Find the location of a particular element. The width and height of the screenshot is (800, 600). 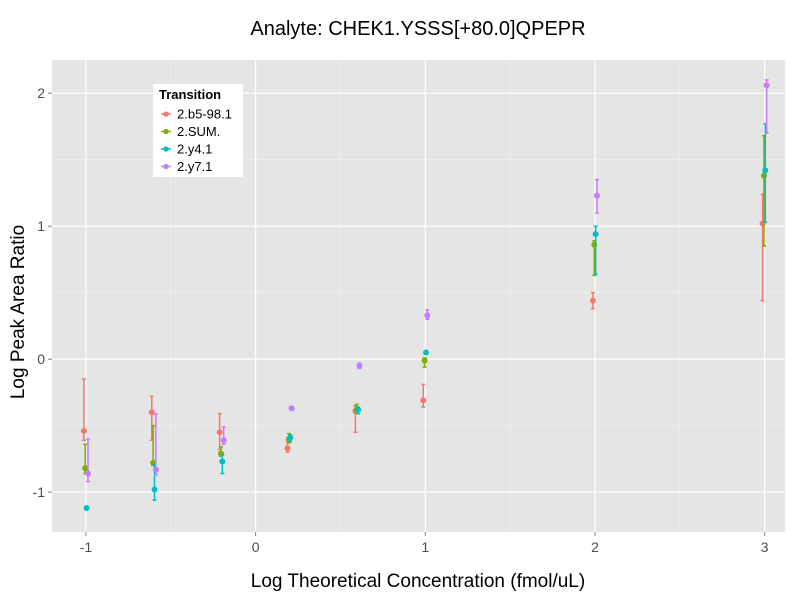

x-tick-label: 1 is located at coordinates (425, 547).